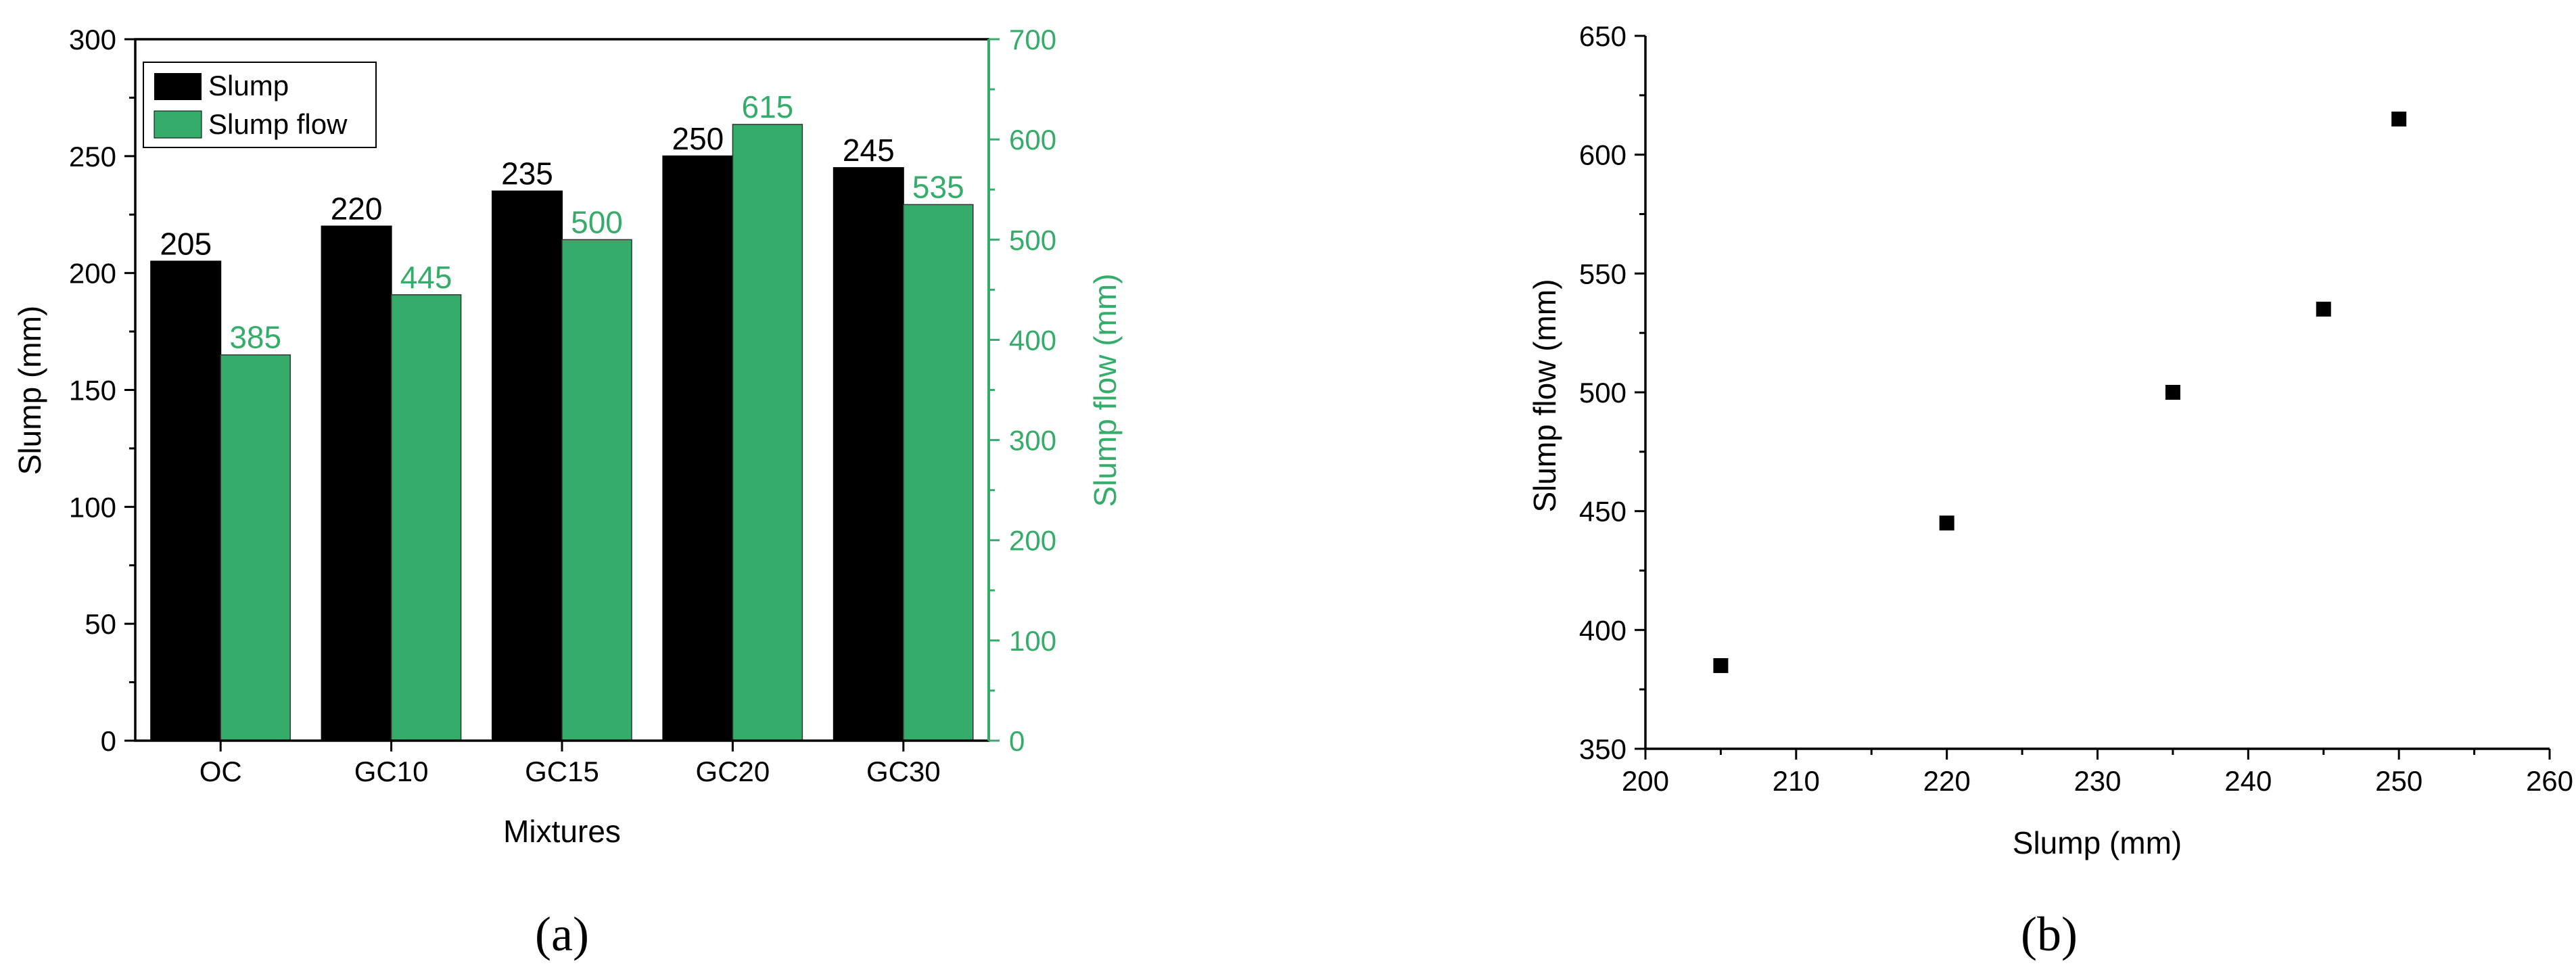 The width and height of the screenshot is (2576, 972). I want to click on x-tick-label-b: 240, so click(2248, 781).